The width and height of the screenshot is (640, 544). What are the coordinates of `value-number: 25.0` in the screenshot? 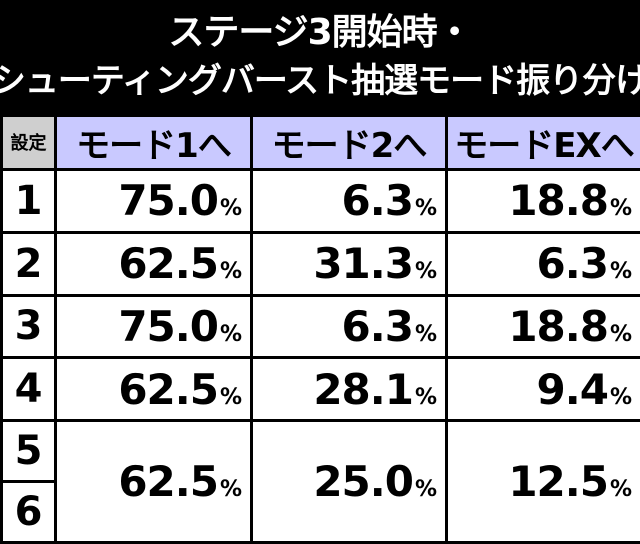 It's located at (363, 482).